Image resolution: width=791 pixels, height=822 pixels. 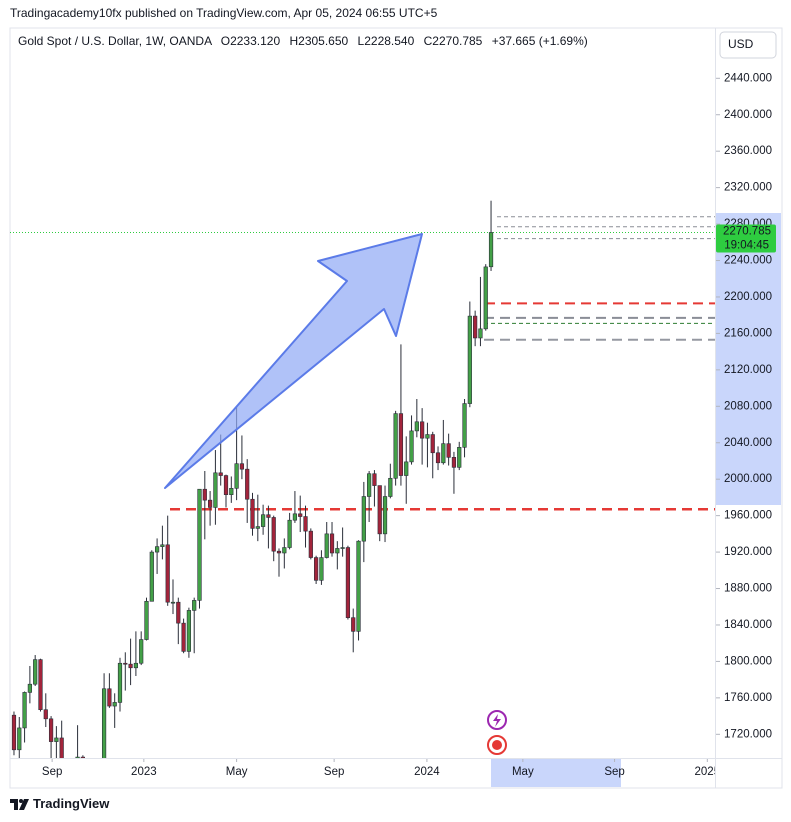 I want to click on currency-button: USD, so click(x=748, y=45).